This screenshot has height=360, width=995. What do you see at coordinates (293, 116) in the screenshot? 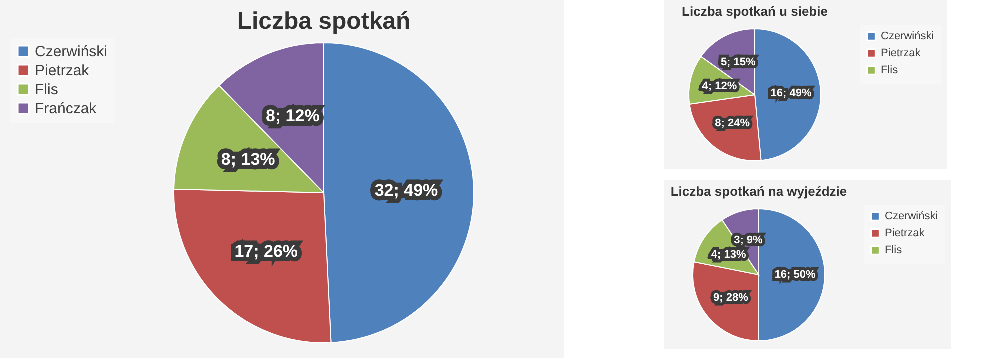
I see `data-label: 8; 12%` at bounding box center [293, 116].